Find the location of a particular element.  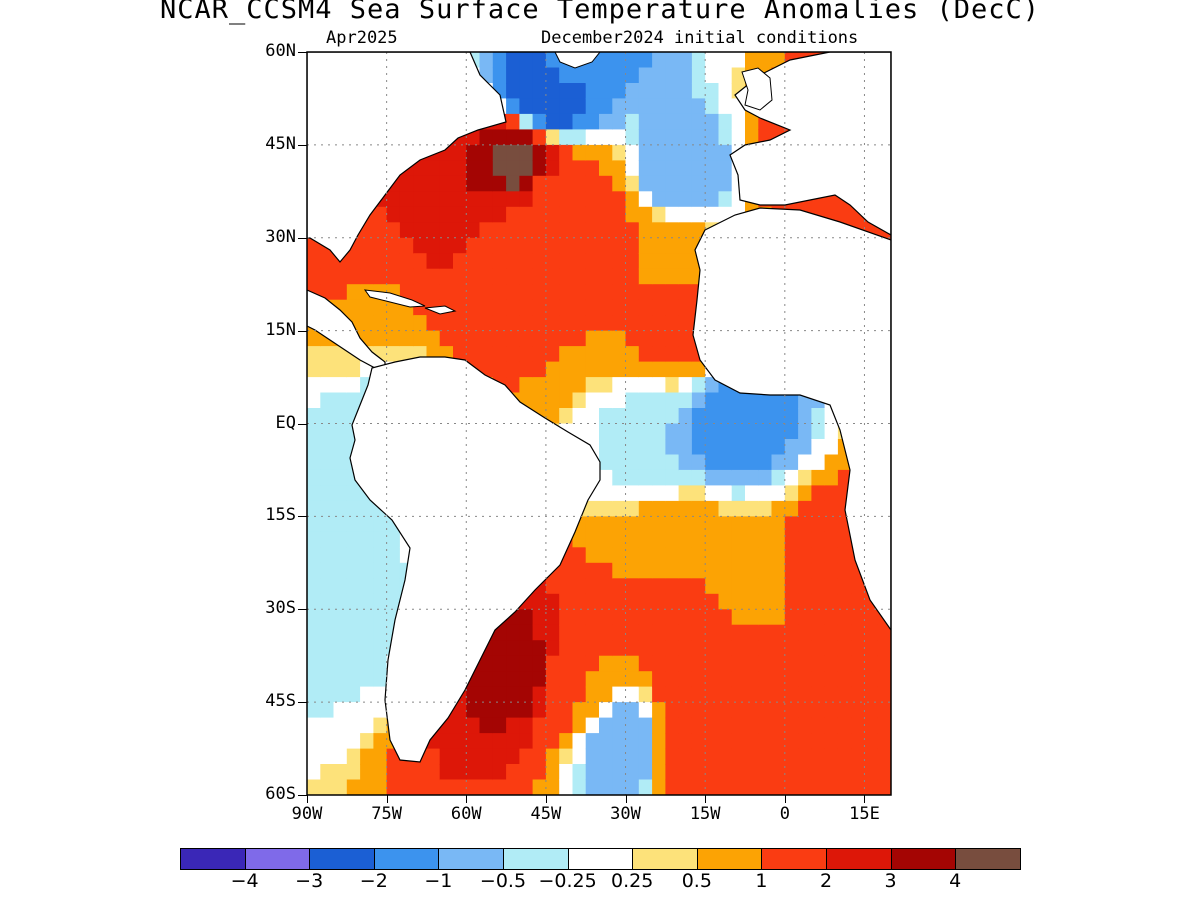

lat-tick is located at coordinates (302, 238).